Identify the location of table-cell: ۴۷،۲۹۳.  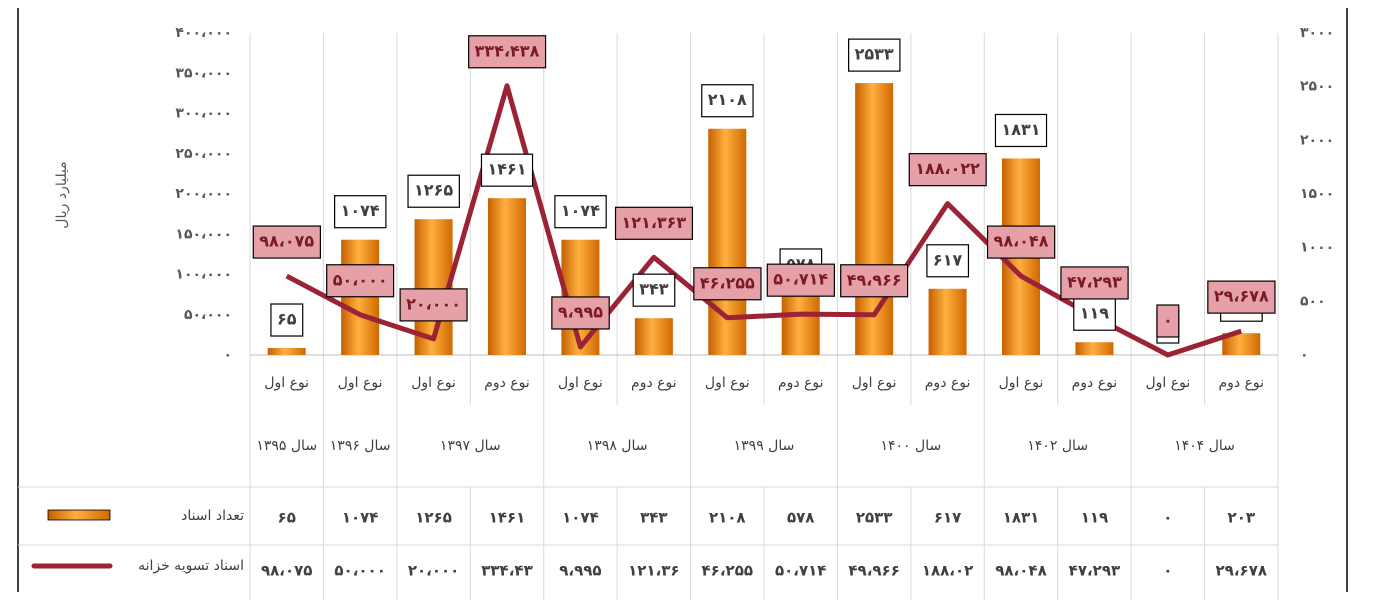
(1094, 571).